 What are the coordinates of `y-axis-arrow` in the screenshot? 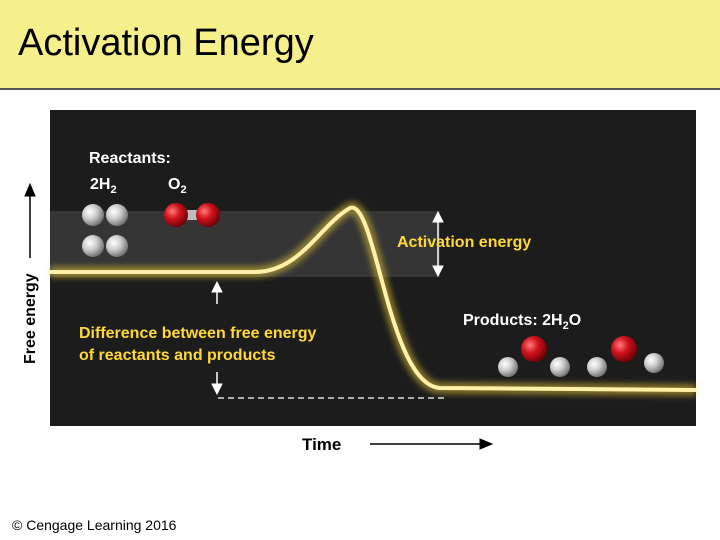 It's located at (30, 220).